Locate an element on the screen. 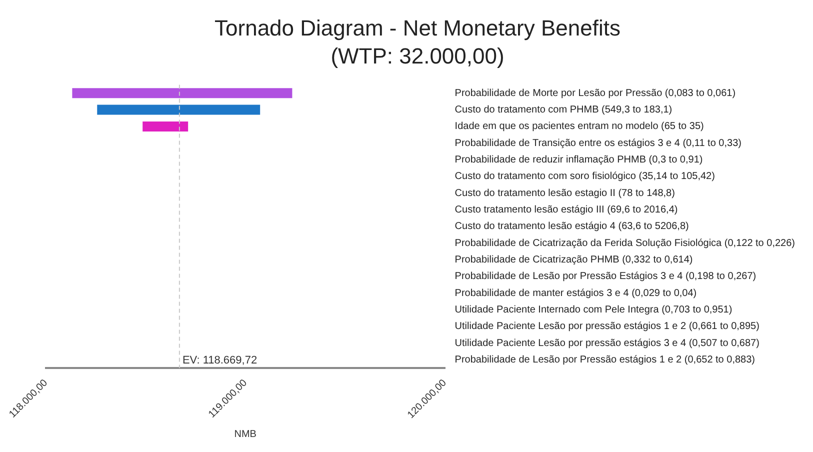 Image resolution: width=813 pixels, height=452 pixels. y-tick-label: Utilidade Paciente Lesão por pressão estágios 1 e 2 (0,661 to 0,895) is located at coordinates (607, 326).